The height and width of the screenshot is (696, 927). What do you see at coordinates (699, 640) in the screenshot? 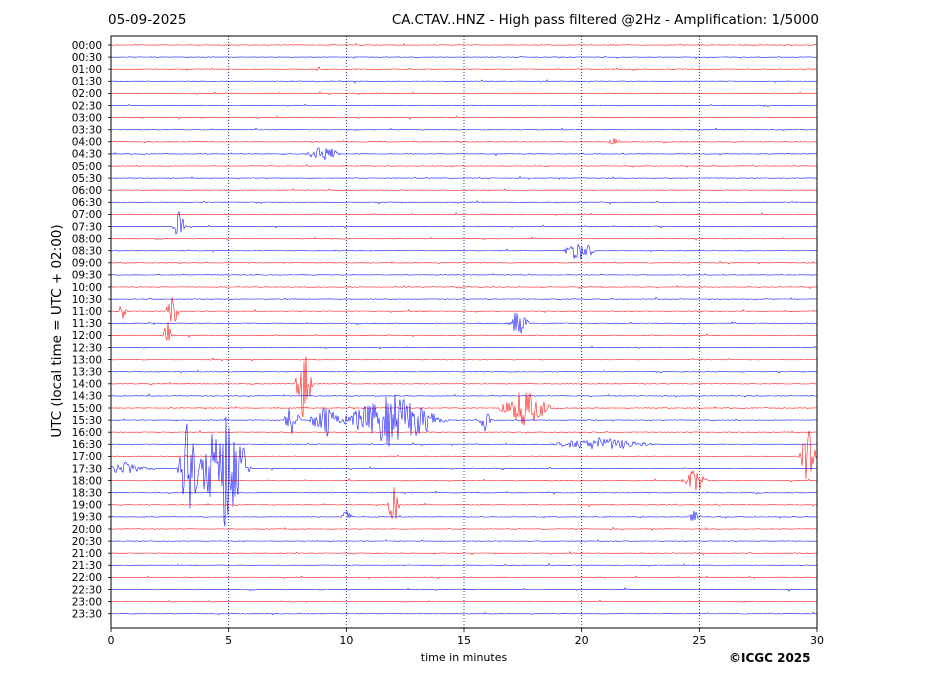
I see `x-tick-label: 25` at bounding box center [699, 640].